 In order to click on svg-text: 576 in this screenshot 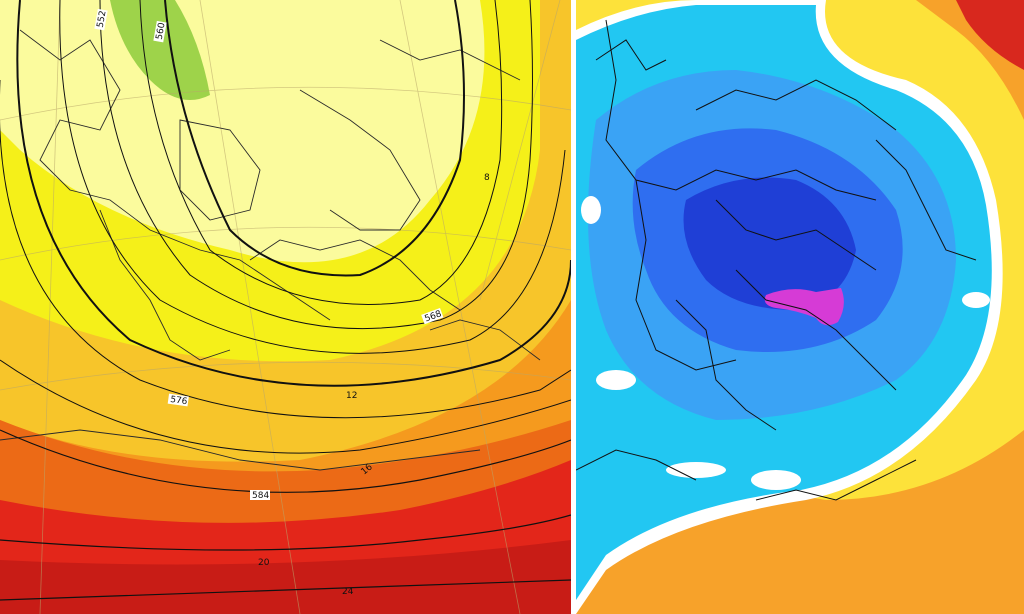, I will do `click(179, 401)`.